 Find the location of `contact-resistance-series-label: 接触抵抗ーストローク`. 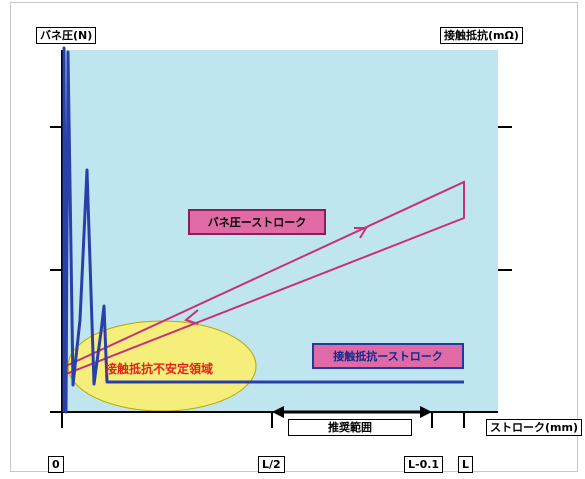

contact-resistance-series-label: 接触抵抗ーストローク is located at coordinates (388, 356).